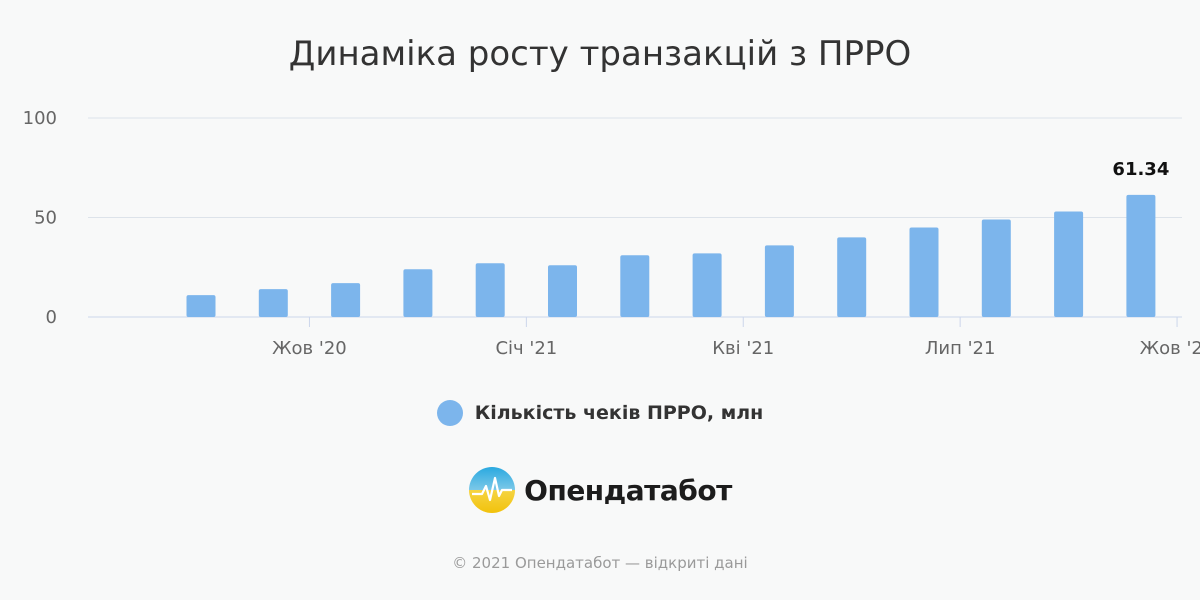  Describe the element at coordinates (1170, 348) in the screenshot. I see `x-tick-label: Жов '21` at that location.